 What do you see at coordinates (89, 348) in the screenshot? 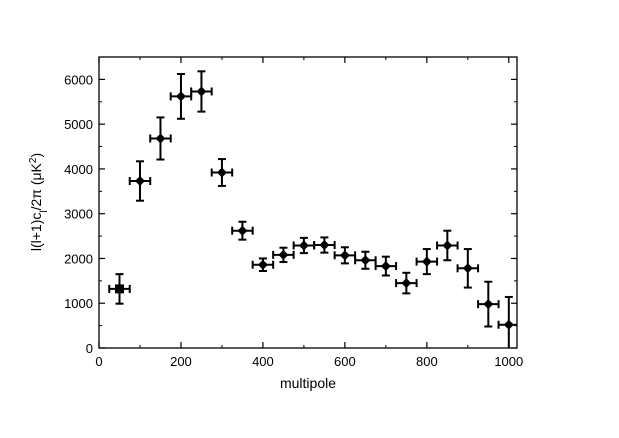
I see `y-tick-label: 0` at bounding box center [89, 348].